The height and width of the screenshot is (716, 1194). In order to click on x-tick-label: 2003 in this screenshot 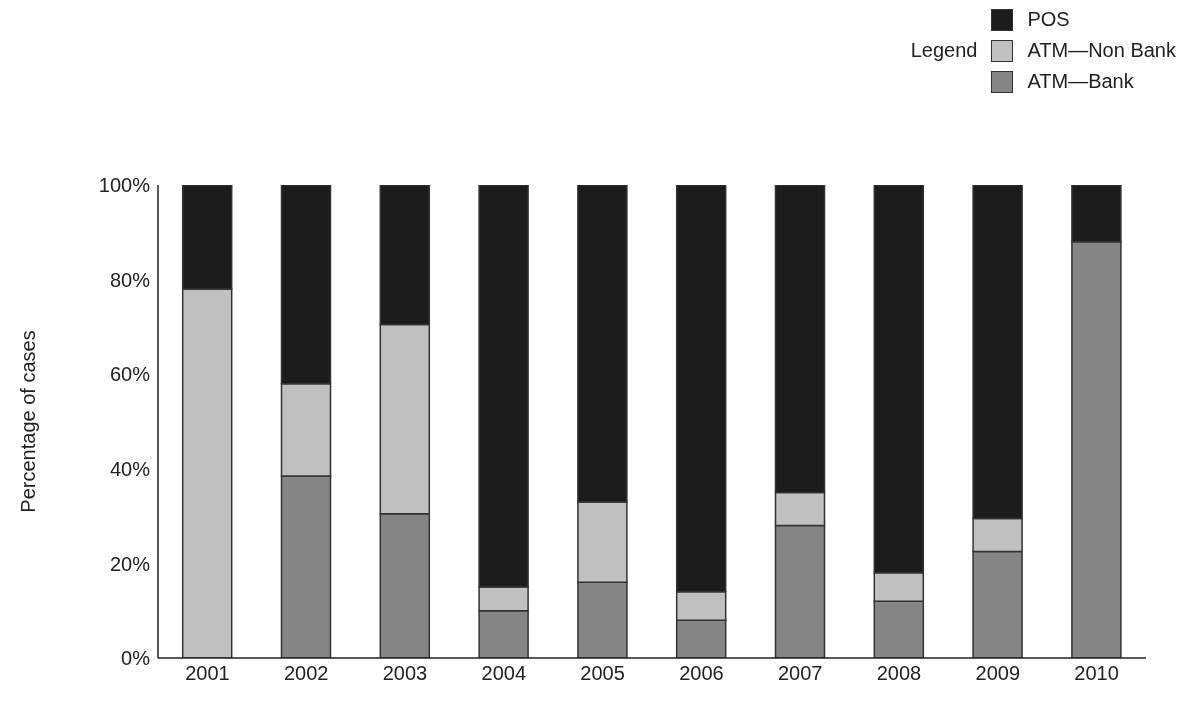, I will do `click(405, 673)`.